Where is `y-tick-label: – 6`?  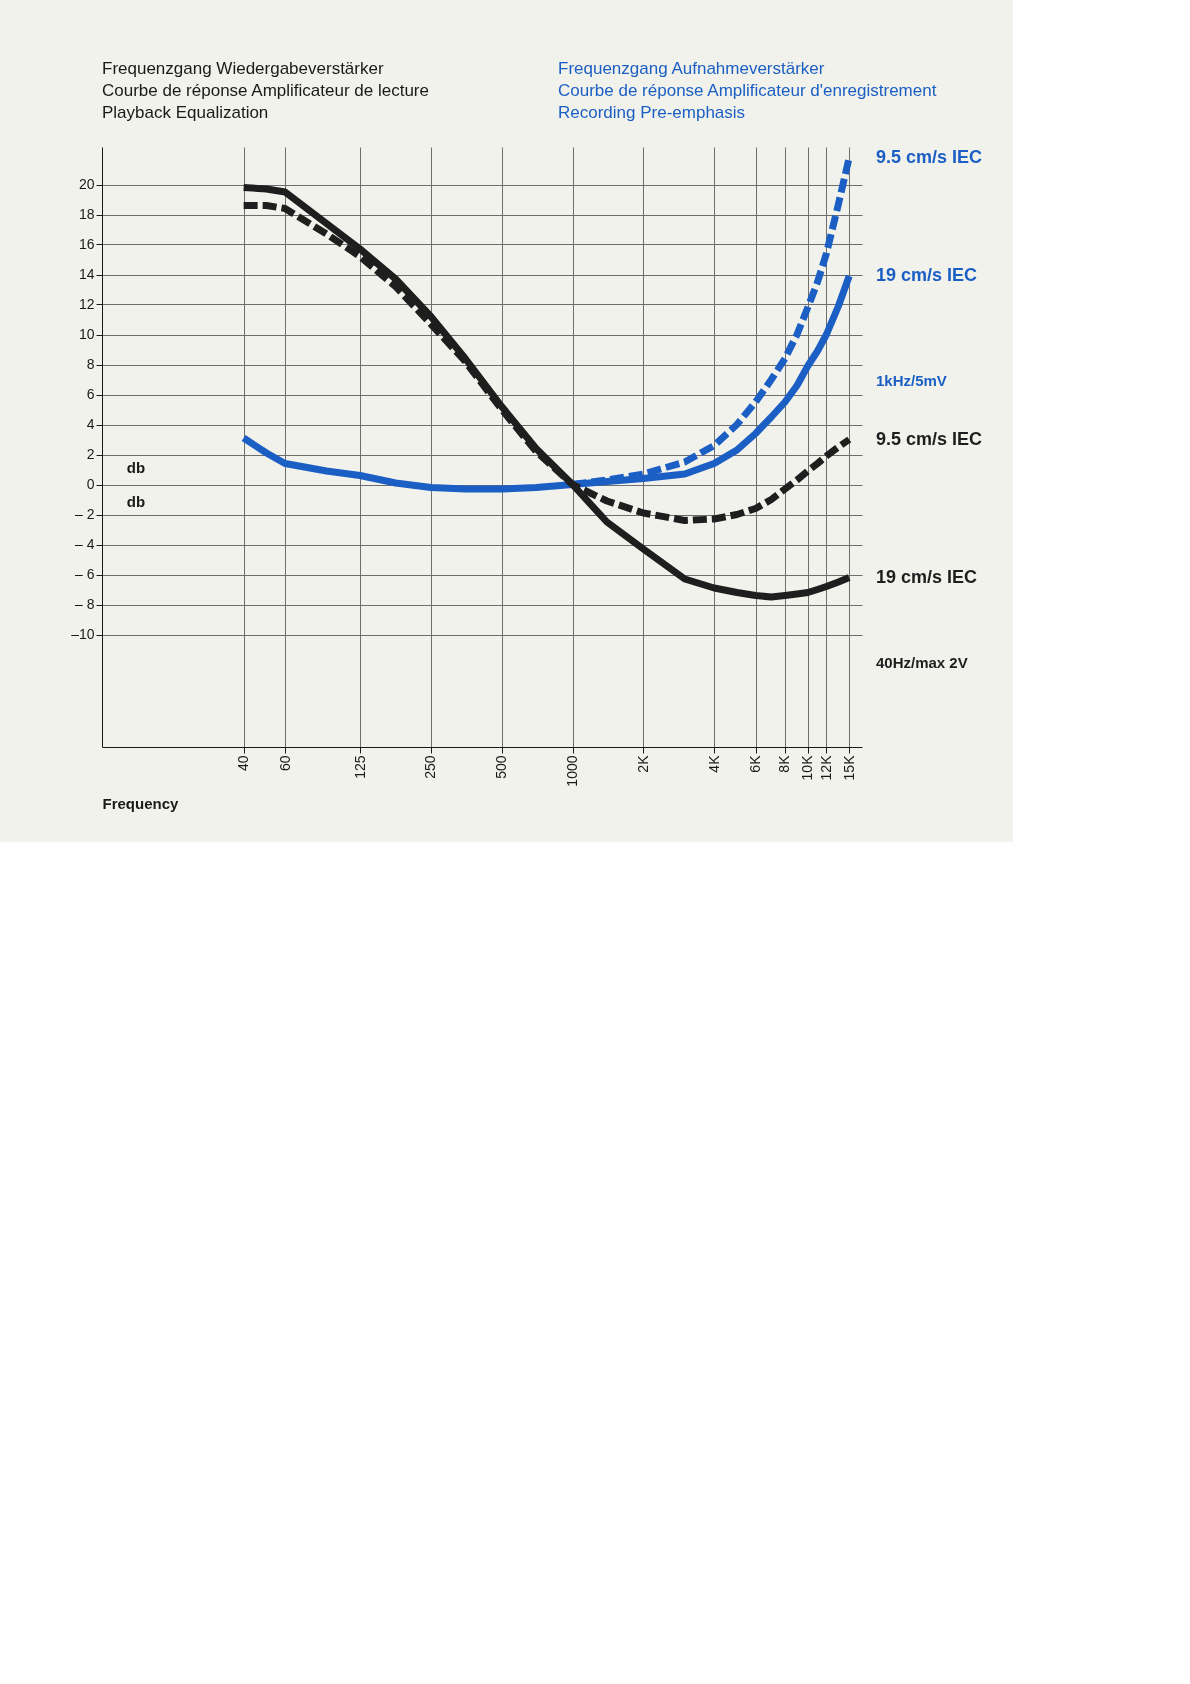 y-tick-label: – 6 is located at coordinates (85, 574).